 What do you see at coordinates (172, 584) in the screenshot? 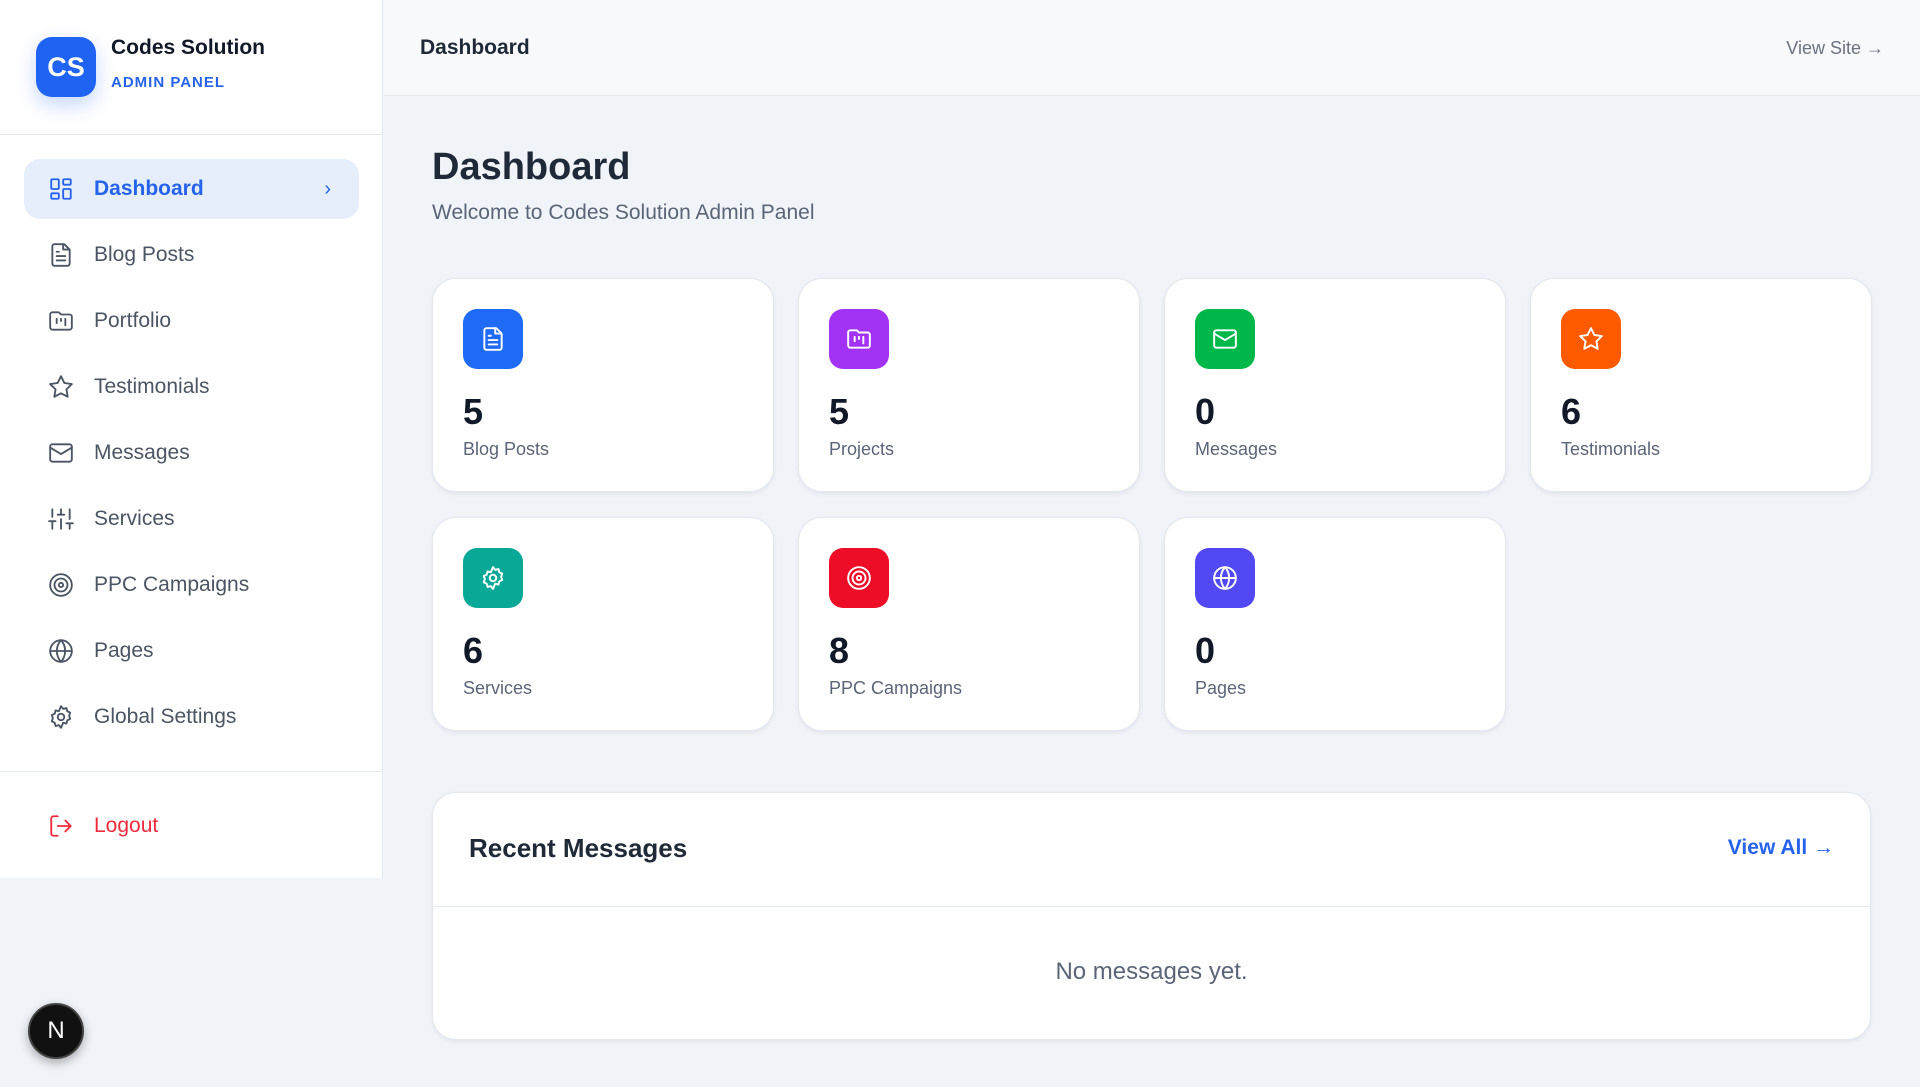
I see `sidebar-item-label: PPC Campaigns` at bounding box center [172, 584].